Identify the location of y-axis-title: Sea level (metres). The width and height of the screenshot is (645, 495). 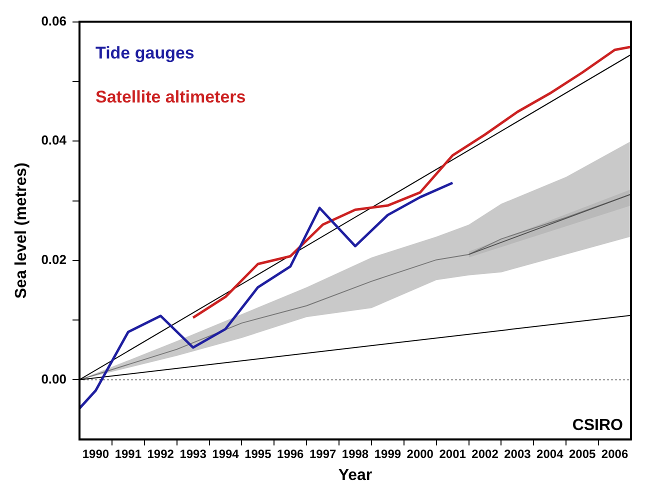
(21, 230).